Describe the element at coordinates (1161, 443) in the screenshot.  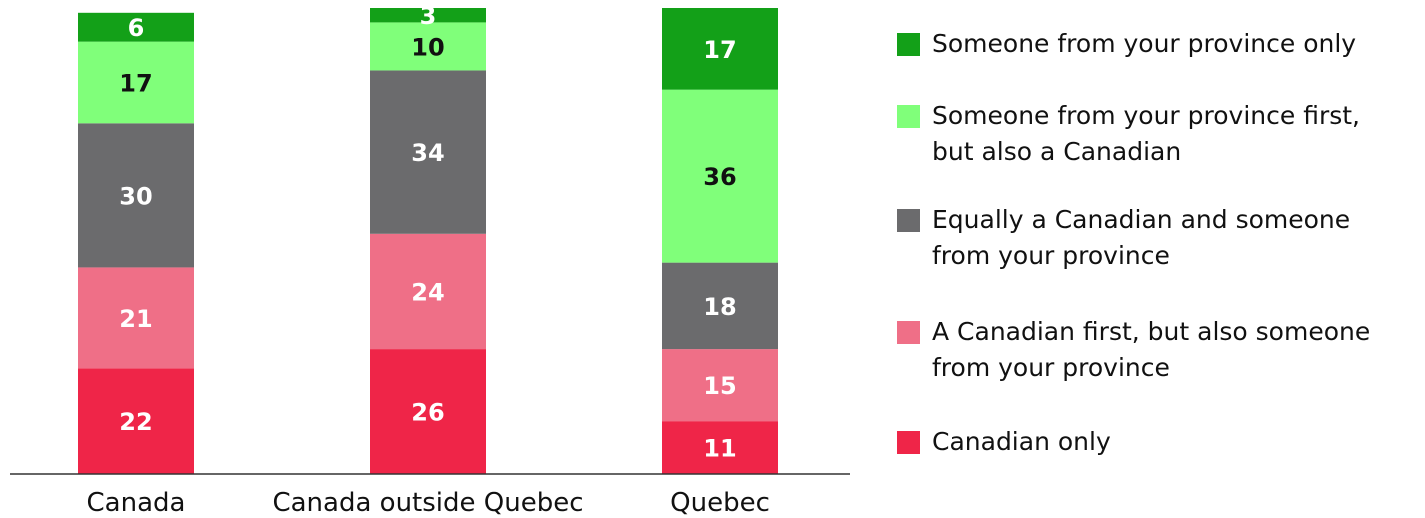
I see `legend-item: Canadian only` at that location.